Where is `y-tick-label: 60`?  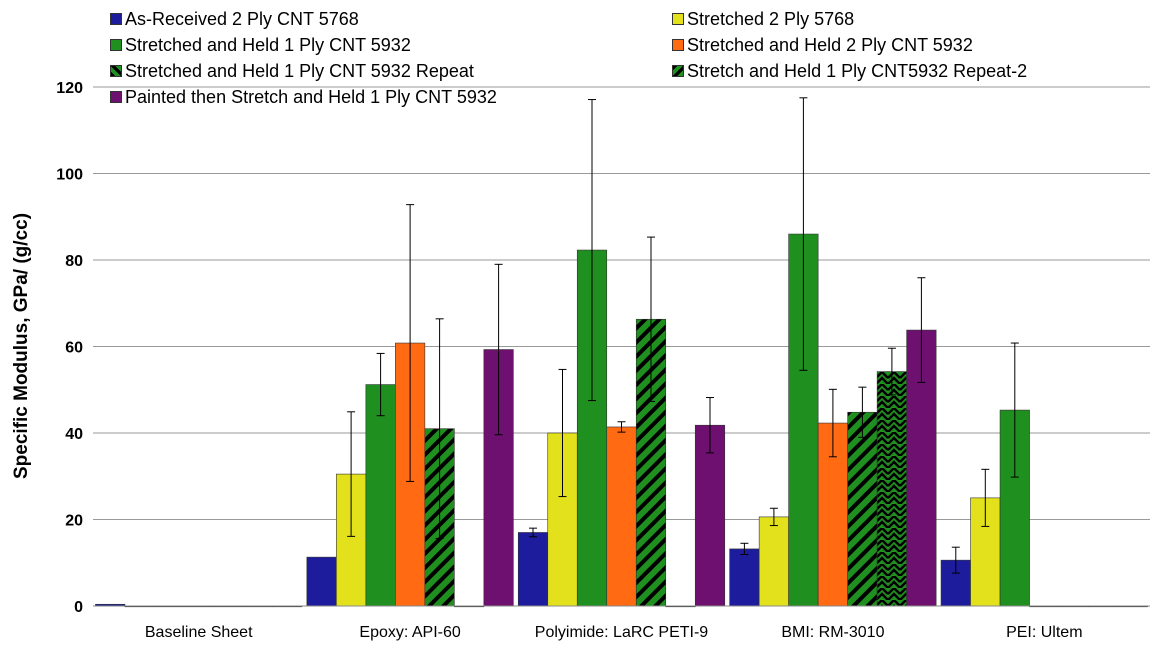 y-tick-label: 60 is located at coordinates (74, 348).